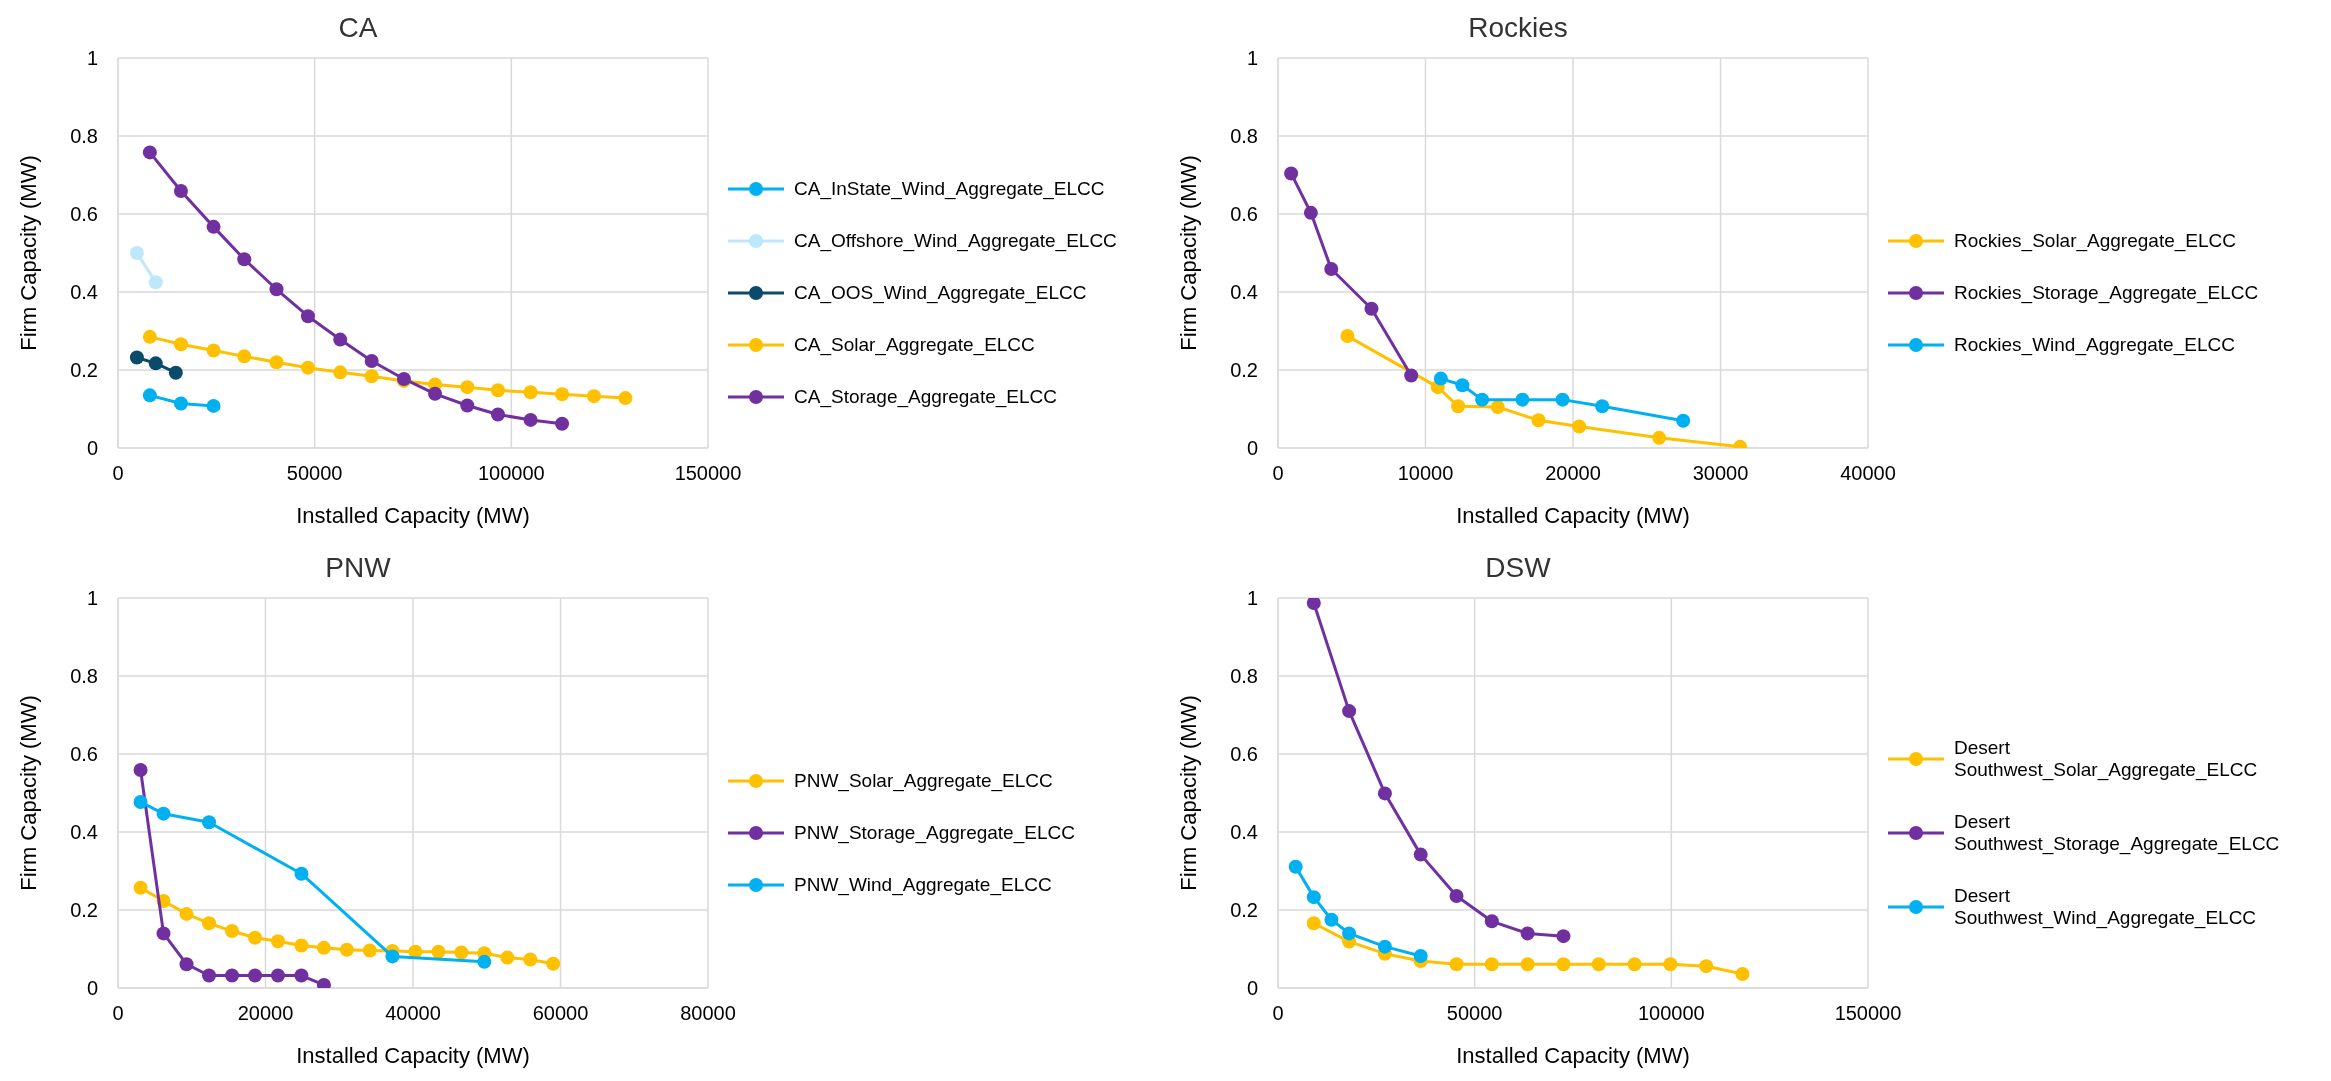 The height and width of the screenshot is (1081, 2331). Describe the element at coordinates (941, 293) in the screenshot. I see `legend-label: CA_OOS_Wind_Aggregate_ELCC` at that location.